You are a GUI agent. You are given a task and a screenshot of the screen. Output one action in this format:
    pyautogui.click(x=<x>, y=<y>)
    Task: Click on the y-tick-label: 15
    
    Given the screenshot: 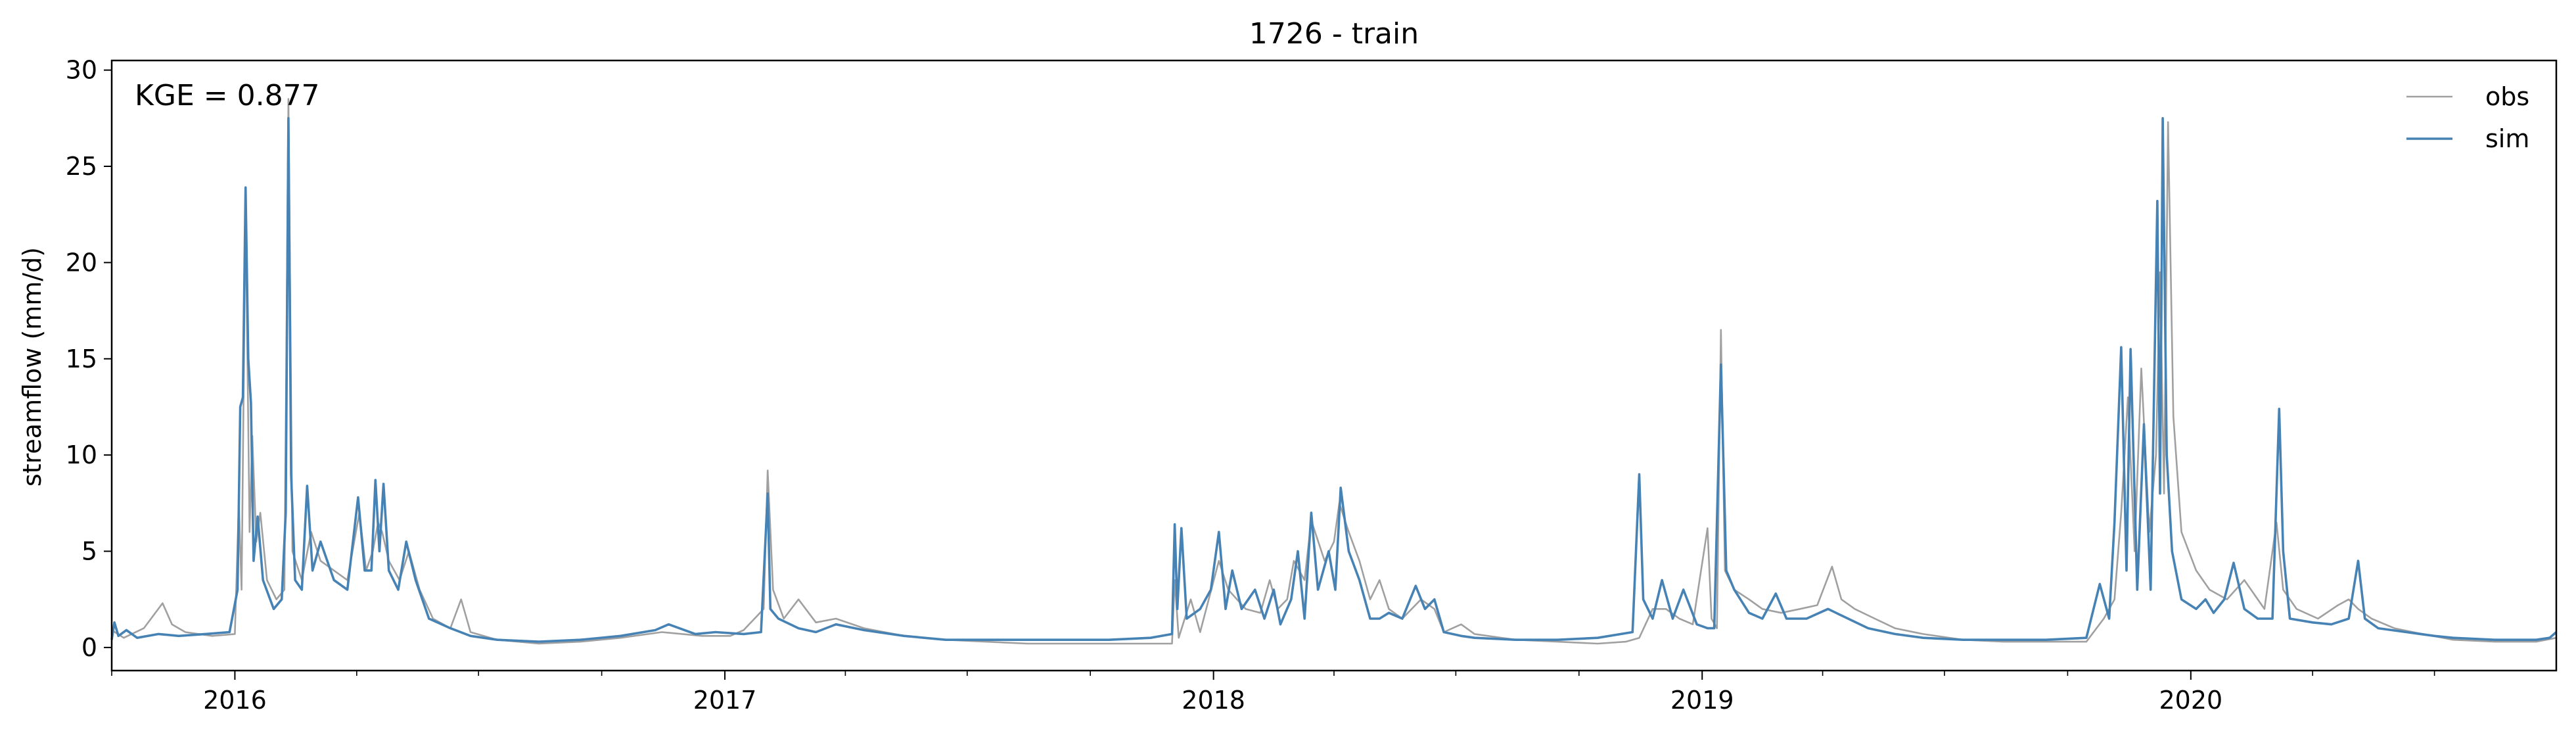 What is the action you would take?
    pyautogui.click(x=82, y=358)
    